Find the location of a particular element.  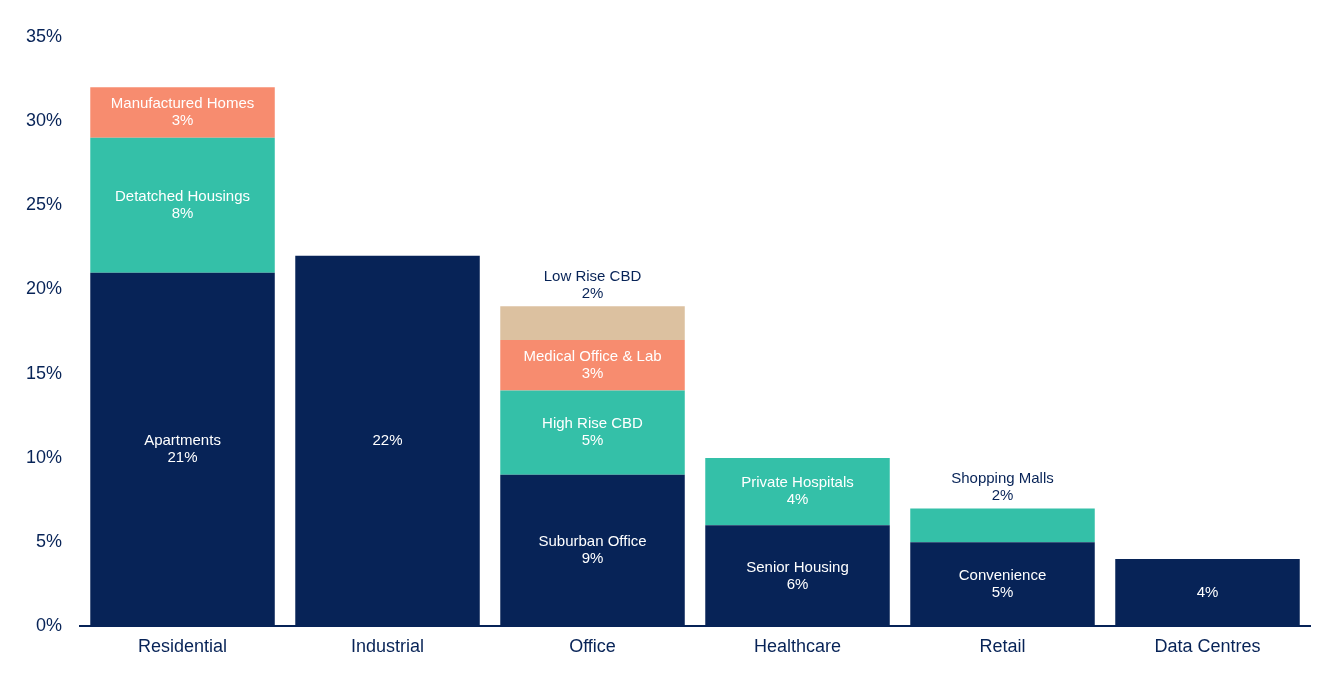

data-label: Shopping Malls 2% is located at coordinates (1002, 486).